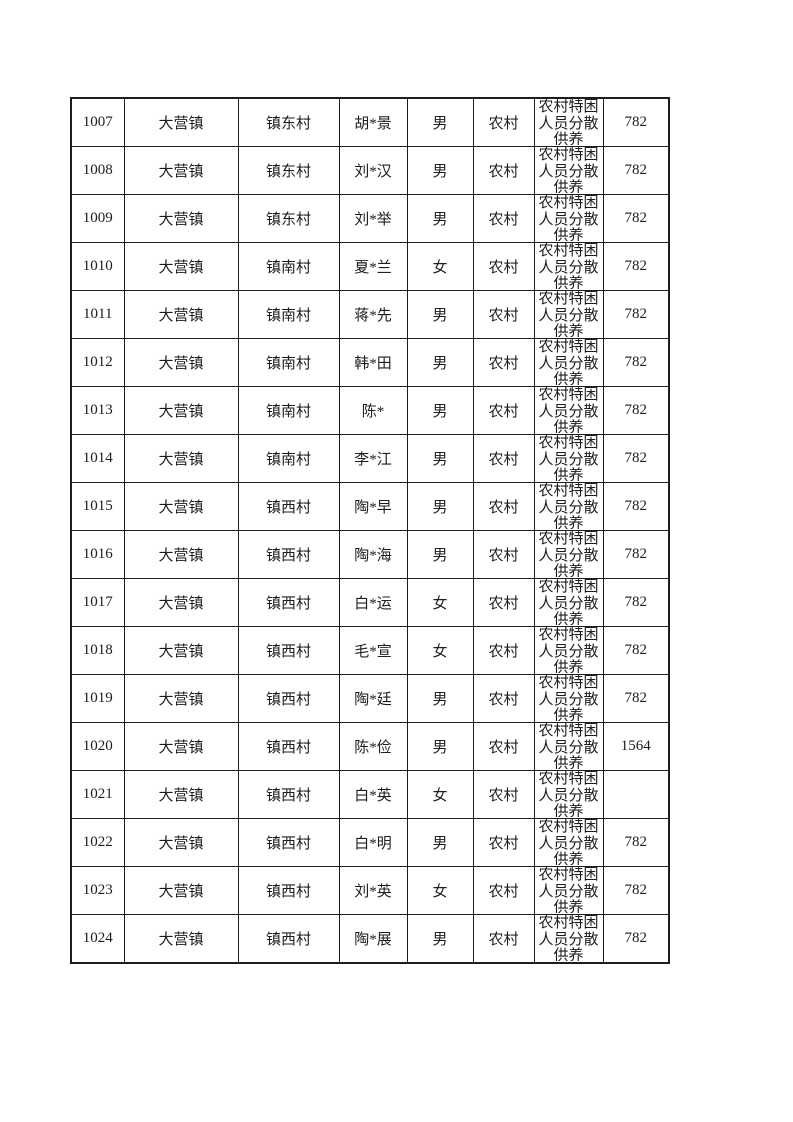 The image size is (793, 1122). Describe the element at coordinates (373, 842) in the screenshot. I see `cell-person-name: 白*明` at that location.